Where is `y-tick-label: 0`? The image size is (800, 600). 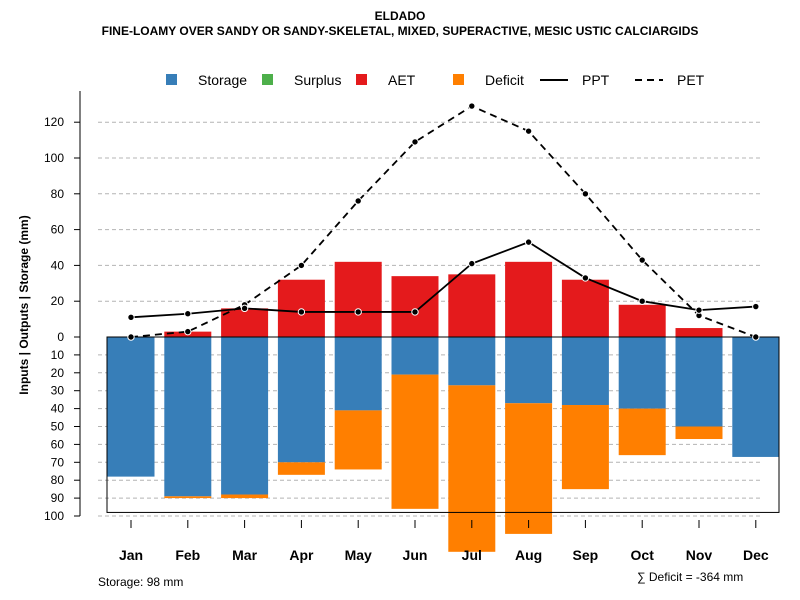
y-tick-label: 0 is located at coordinates (60, 337).